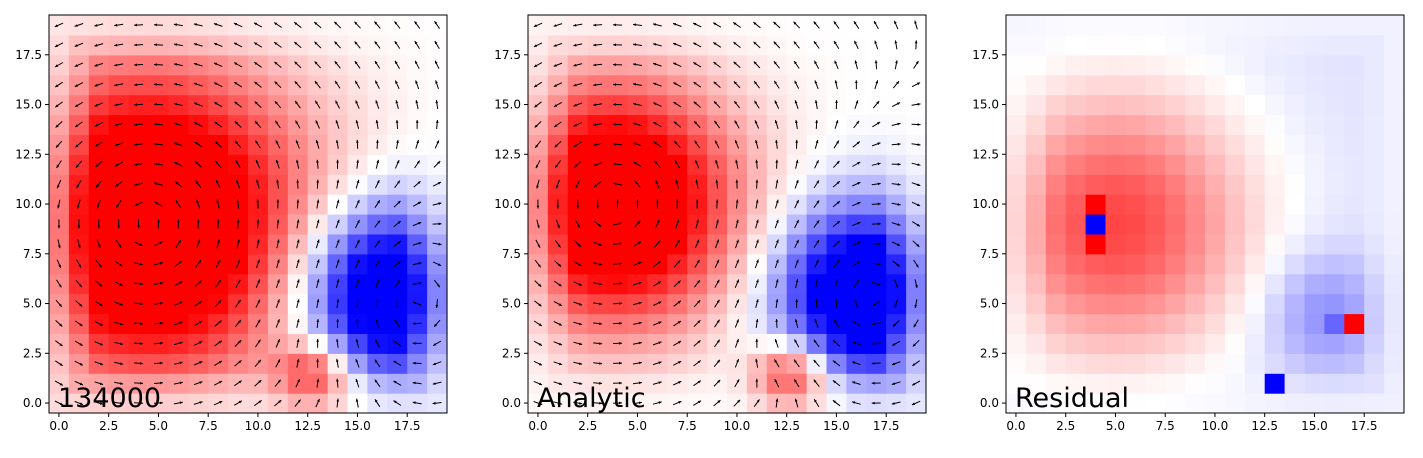 This screenshot has width=1423, height=458. Describe the element at coordinates (208, 426) in the screenshot. I see `x-tick-label: 7.5` at that location.